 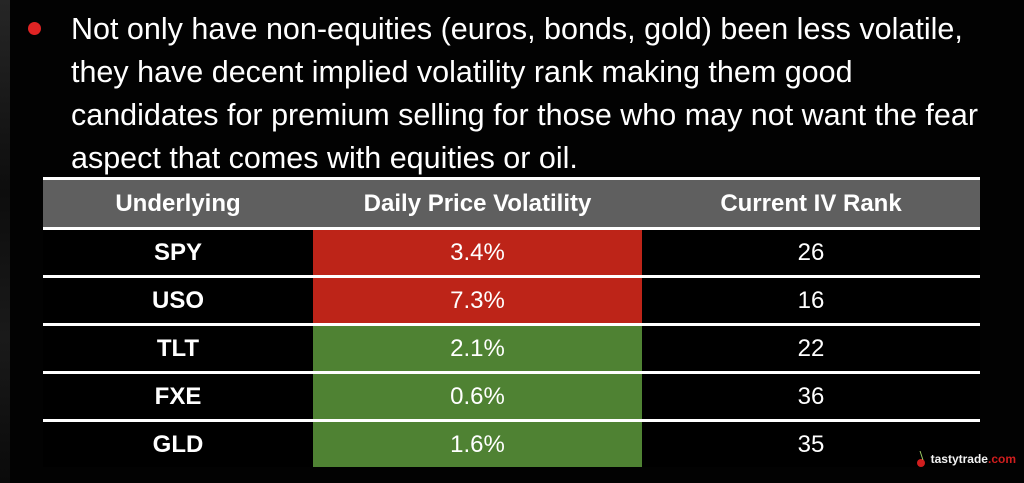 I want to click on volatility-cell: 1.6%, so click(x=477, y=443).